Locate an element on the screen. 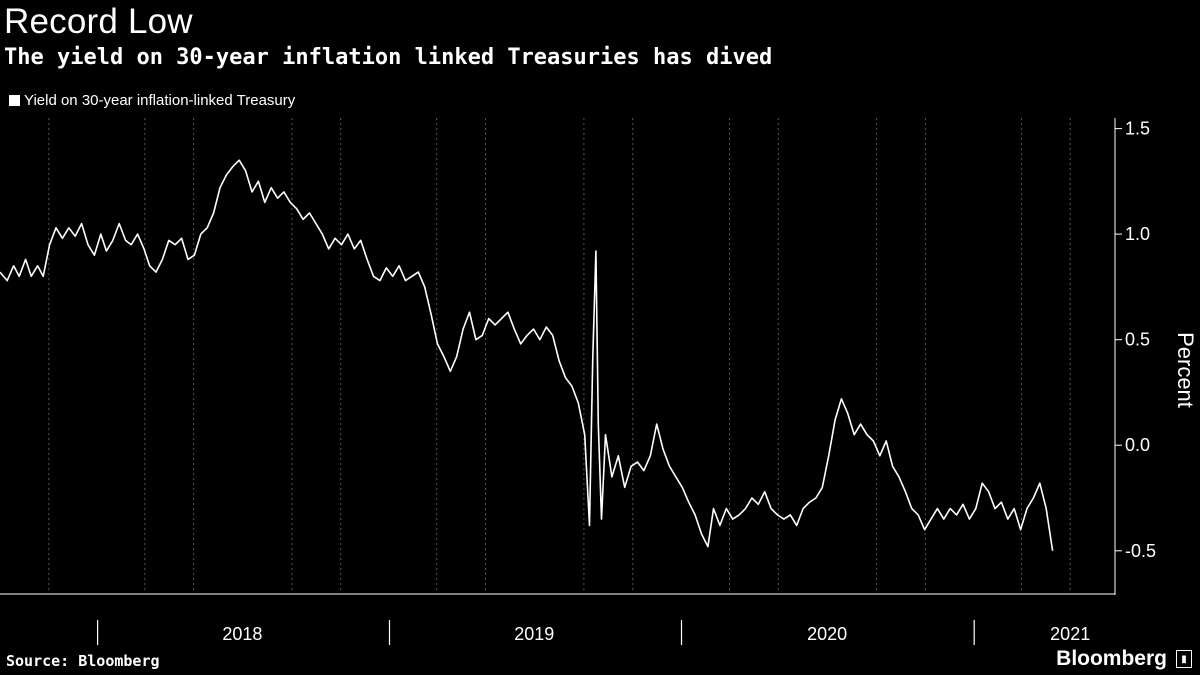  y-axis-label: Percent is located at coordinates (1185, 370).